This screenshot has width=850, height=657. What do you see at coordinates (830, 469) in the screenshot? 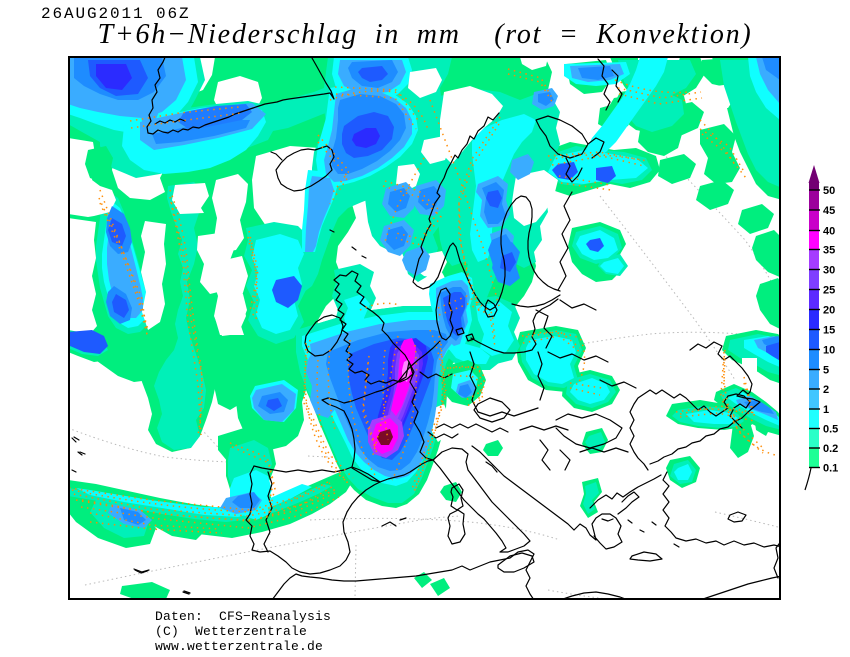
I see `svg-text: 0.1` at bounding box center [830, 469].